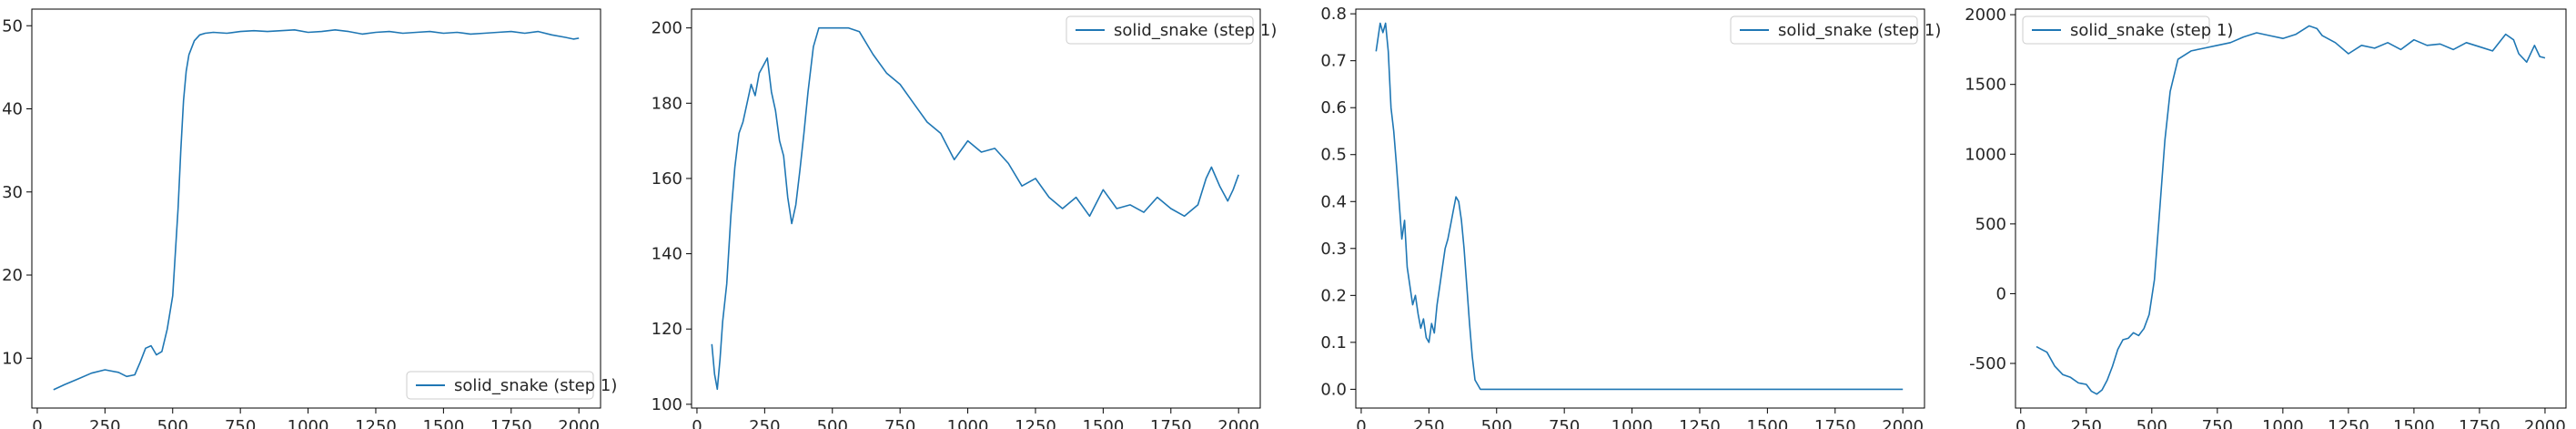 The image size is (2576, 429). I want to click on y-tick-label: 160, so click(667, 179).